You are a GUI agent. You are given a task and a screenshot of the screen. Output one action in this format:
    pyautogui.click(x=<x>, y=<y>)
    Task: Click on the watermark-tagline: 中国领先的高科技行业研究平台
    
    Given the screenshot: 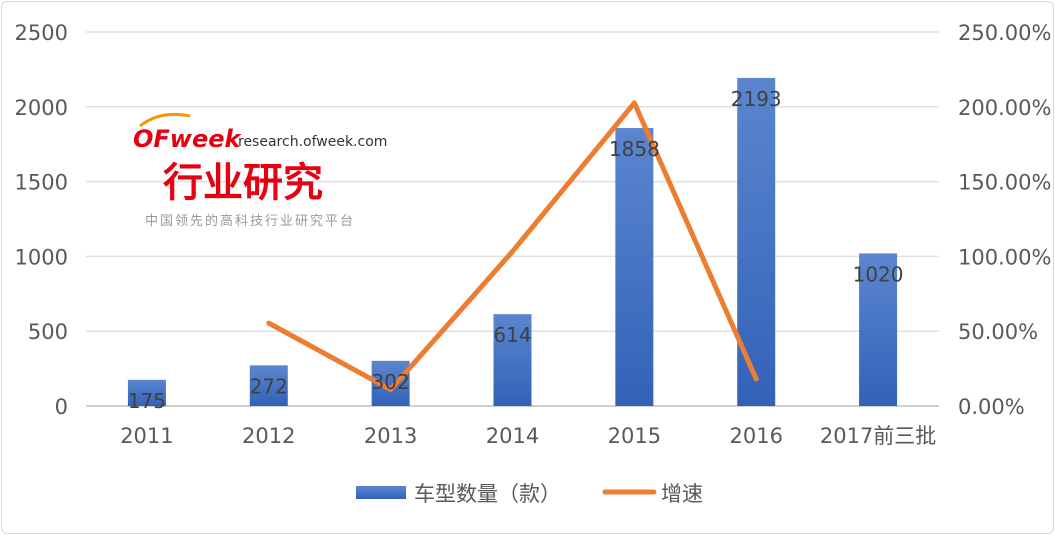 What is the action you would take?
    pyautogui.click(x=250, y=221)
    